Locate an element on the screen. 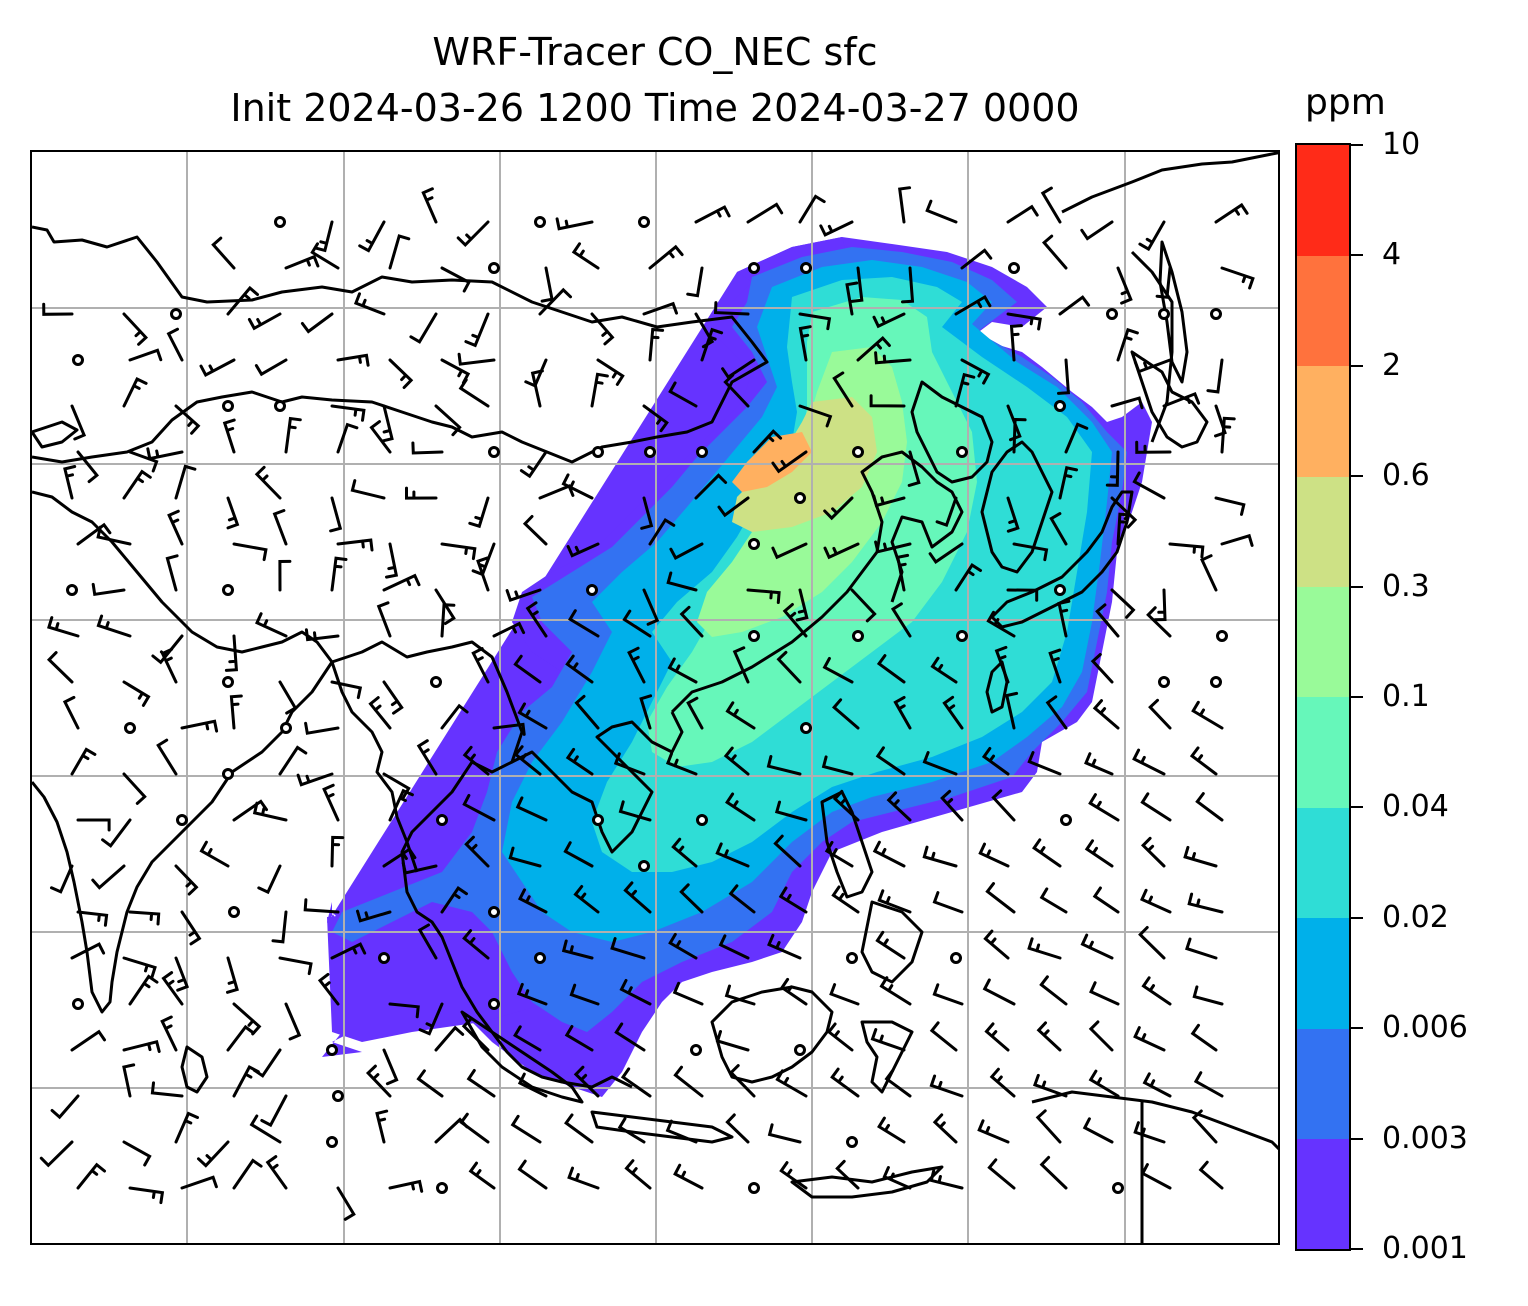 The height and width of the screenshot is (1306, 1528). indochina-coast is located at coordinates (597, 782).